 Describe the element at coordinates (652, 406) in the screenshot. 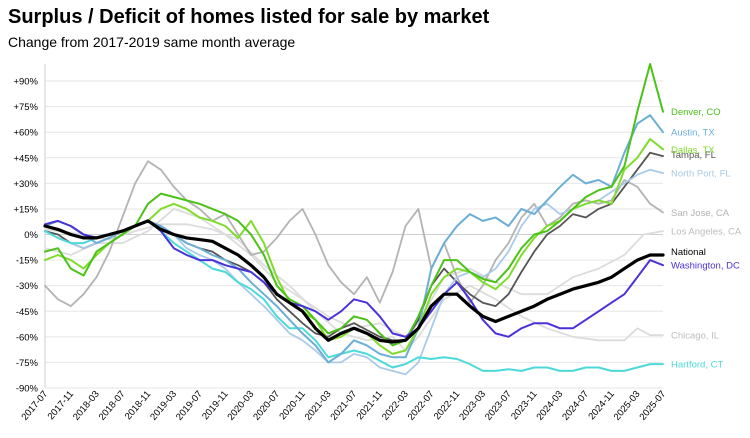

I see `x-tick-label: 2025-07` at that location.